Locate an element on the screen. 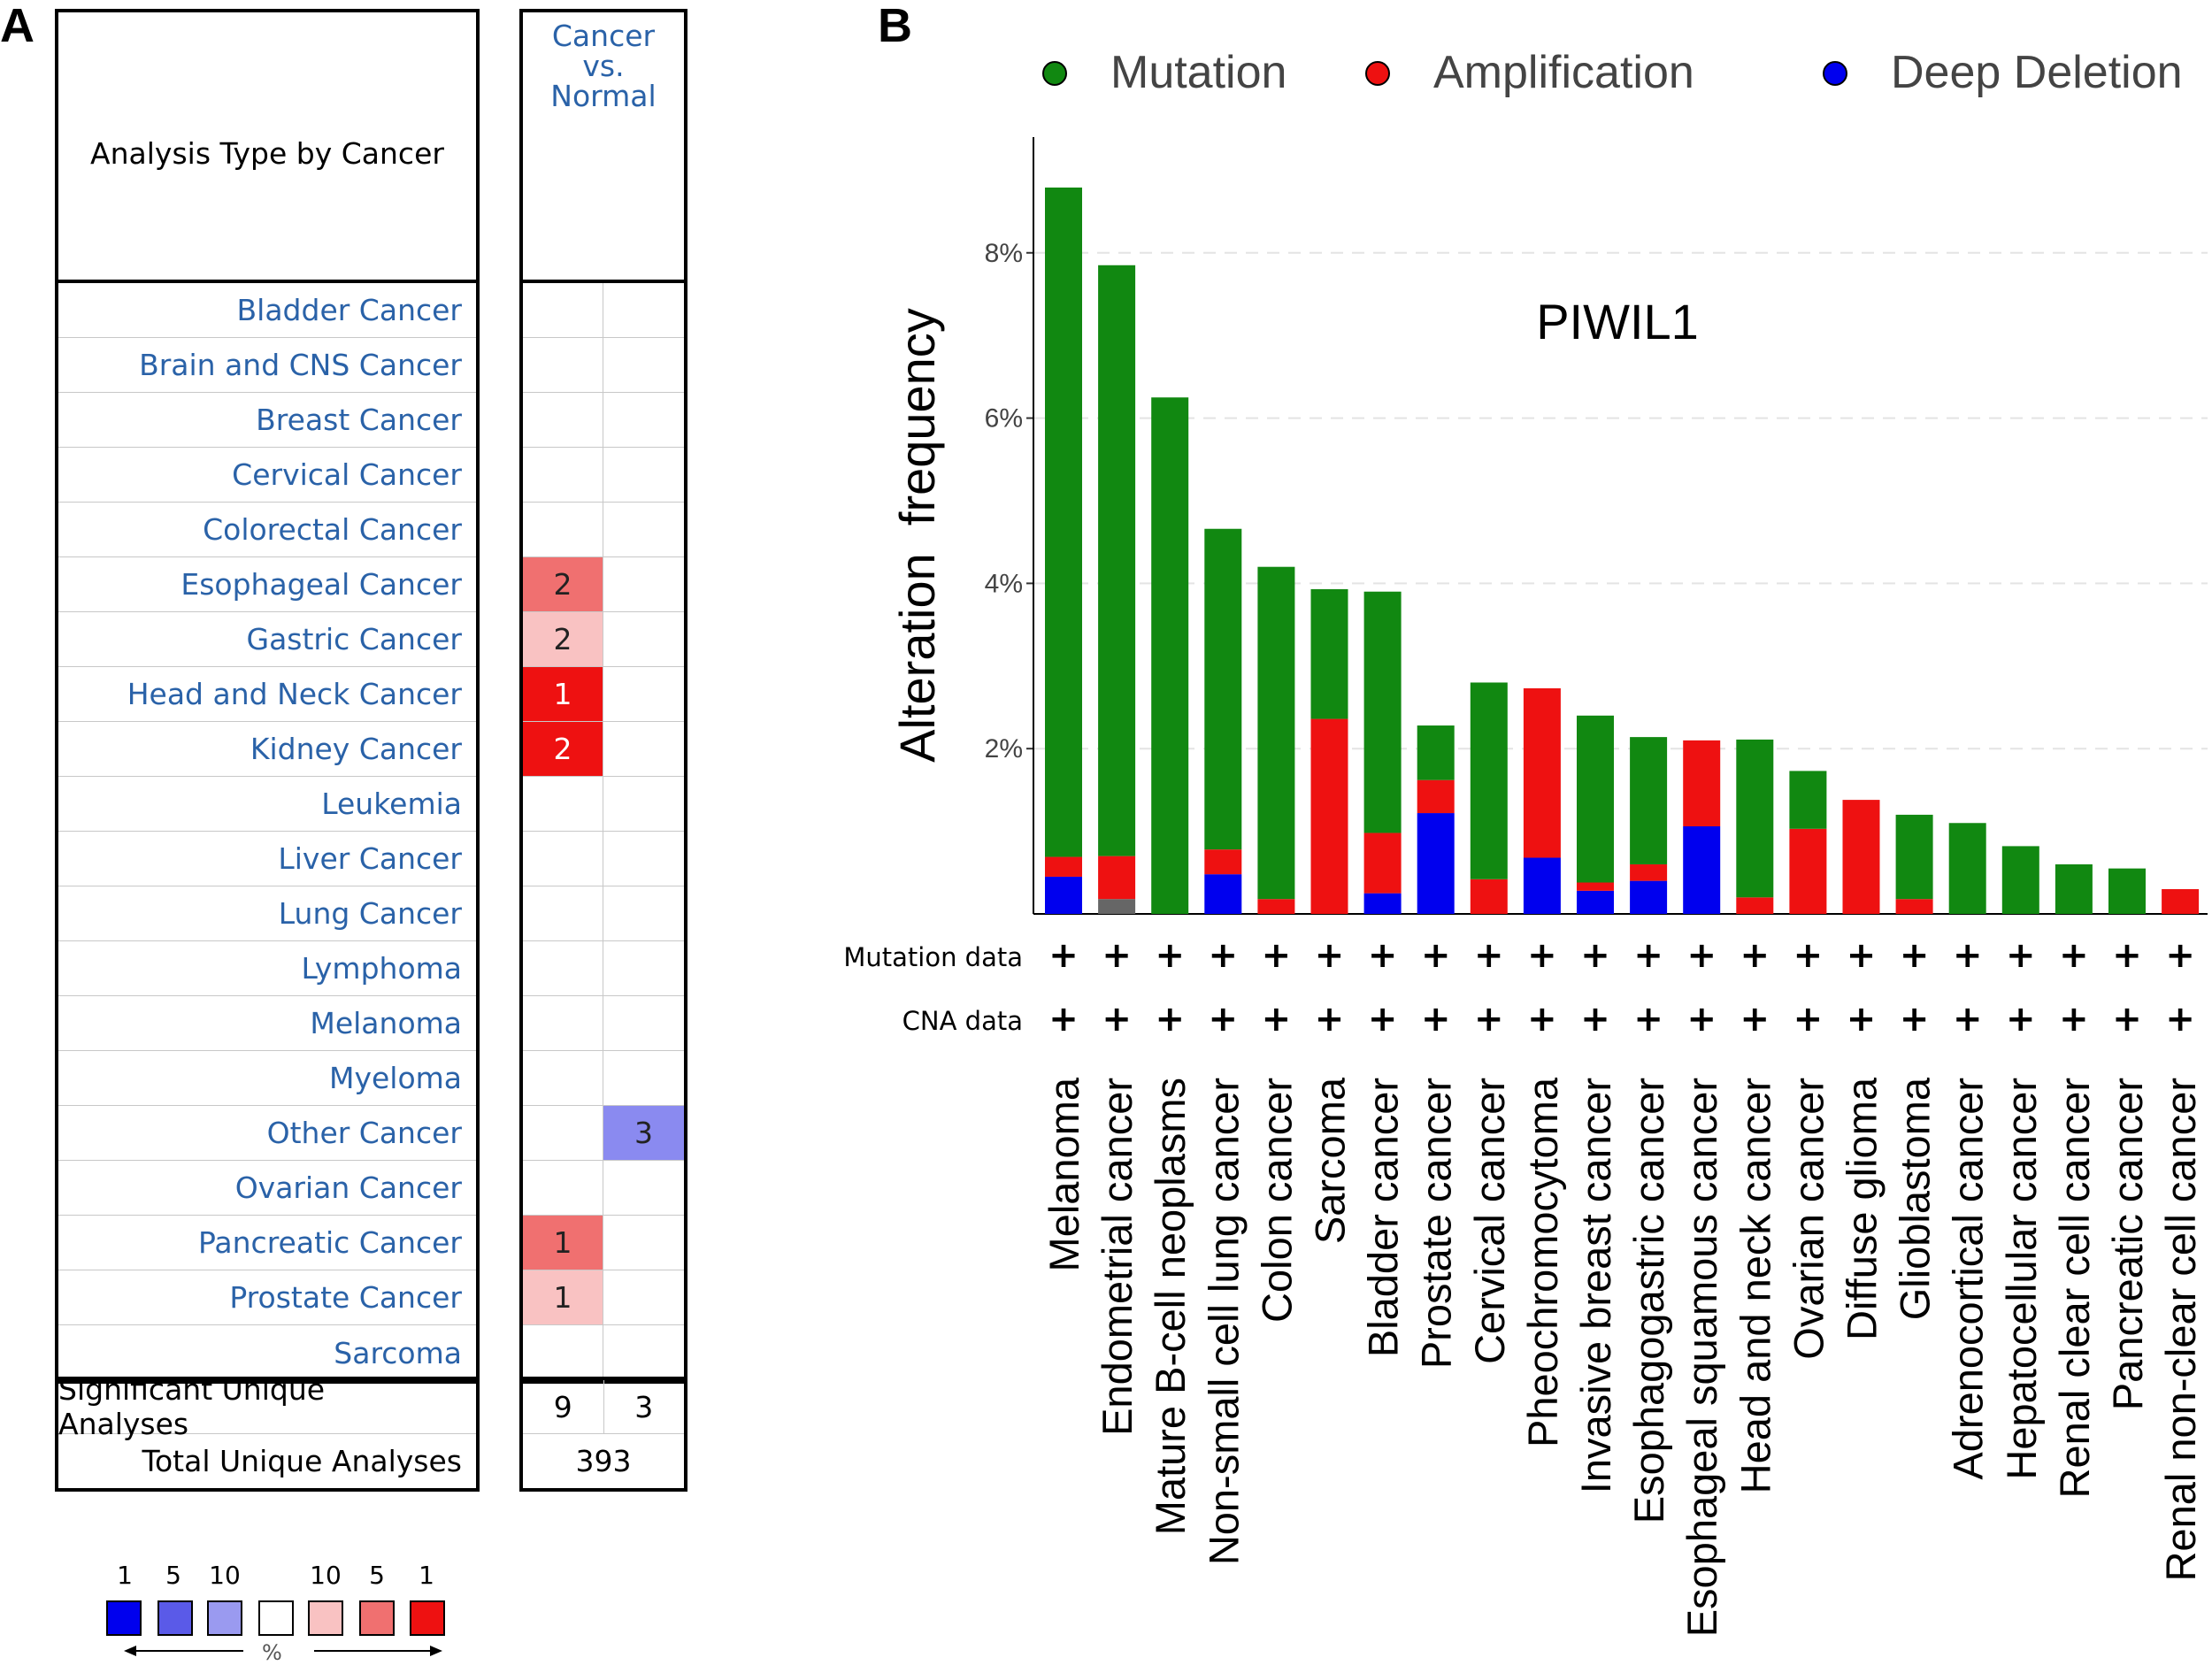 This screenshot has width=2212, height=1673. y-tick-label: 2% is located at coordinates (1004, 749).